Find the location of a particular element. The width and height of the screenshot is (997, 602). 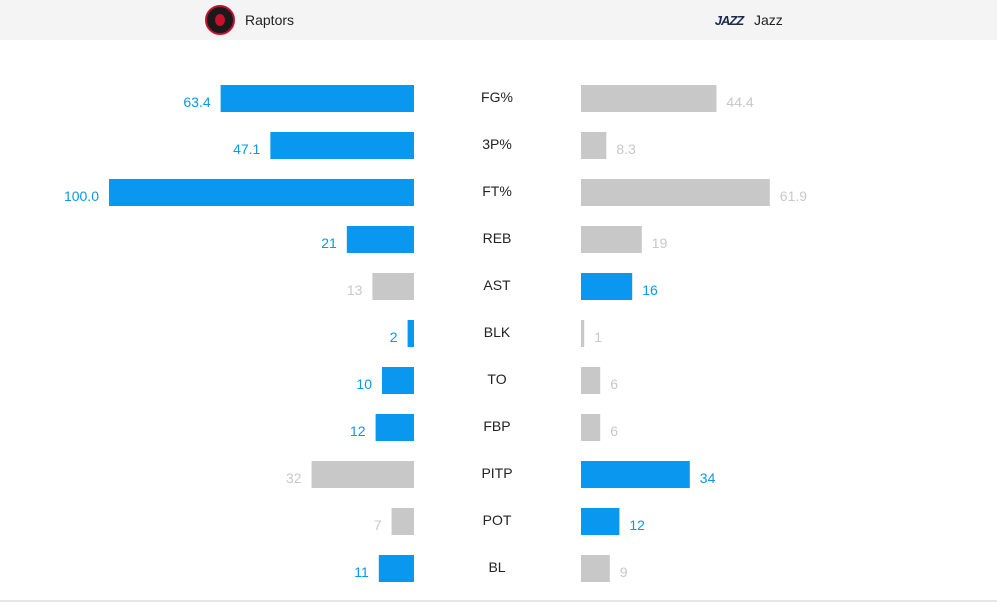

team-header: Raptors JAZZ Jazz is located at coordinates (498, 20).